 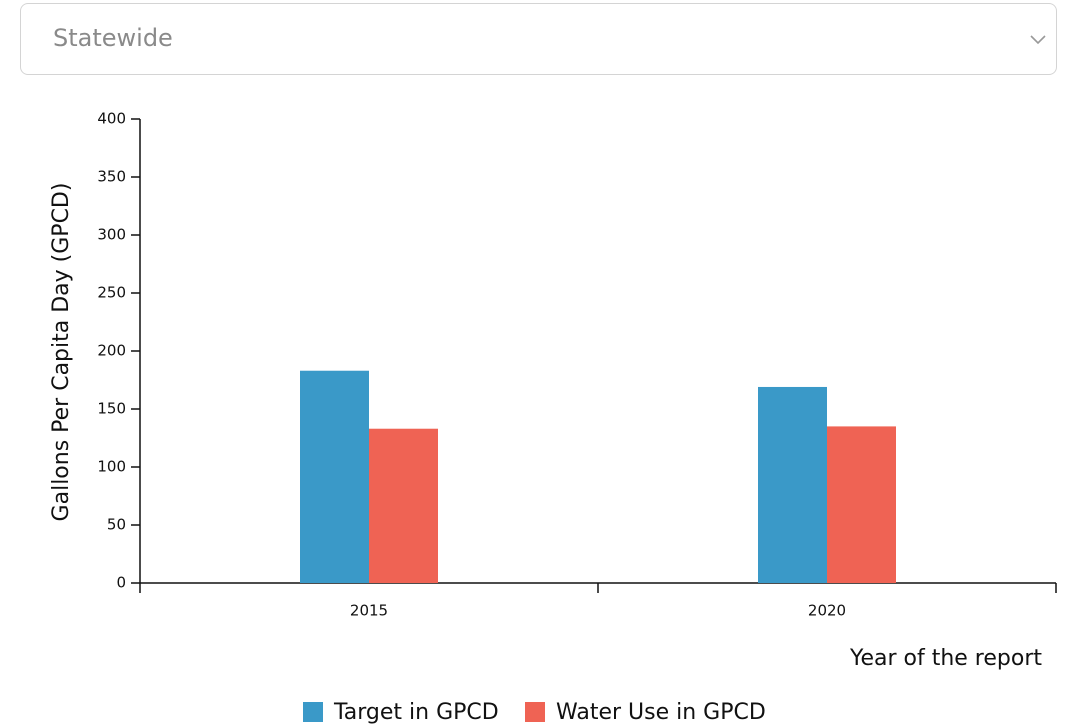 What do you see at coordinates (369, 611) in the screenshot?
I see `x-tick-label: 2015` at bounding box center [369, 611].